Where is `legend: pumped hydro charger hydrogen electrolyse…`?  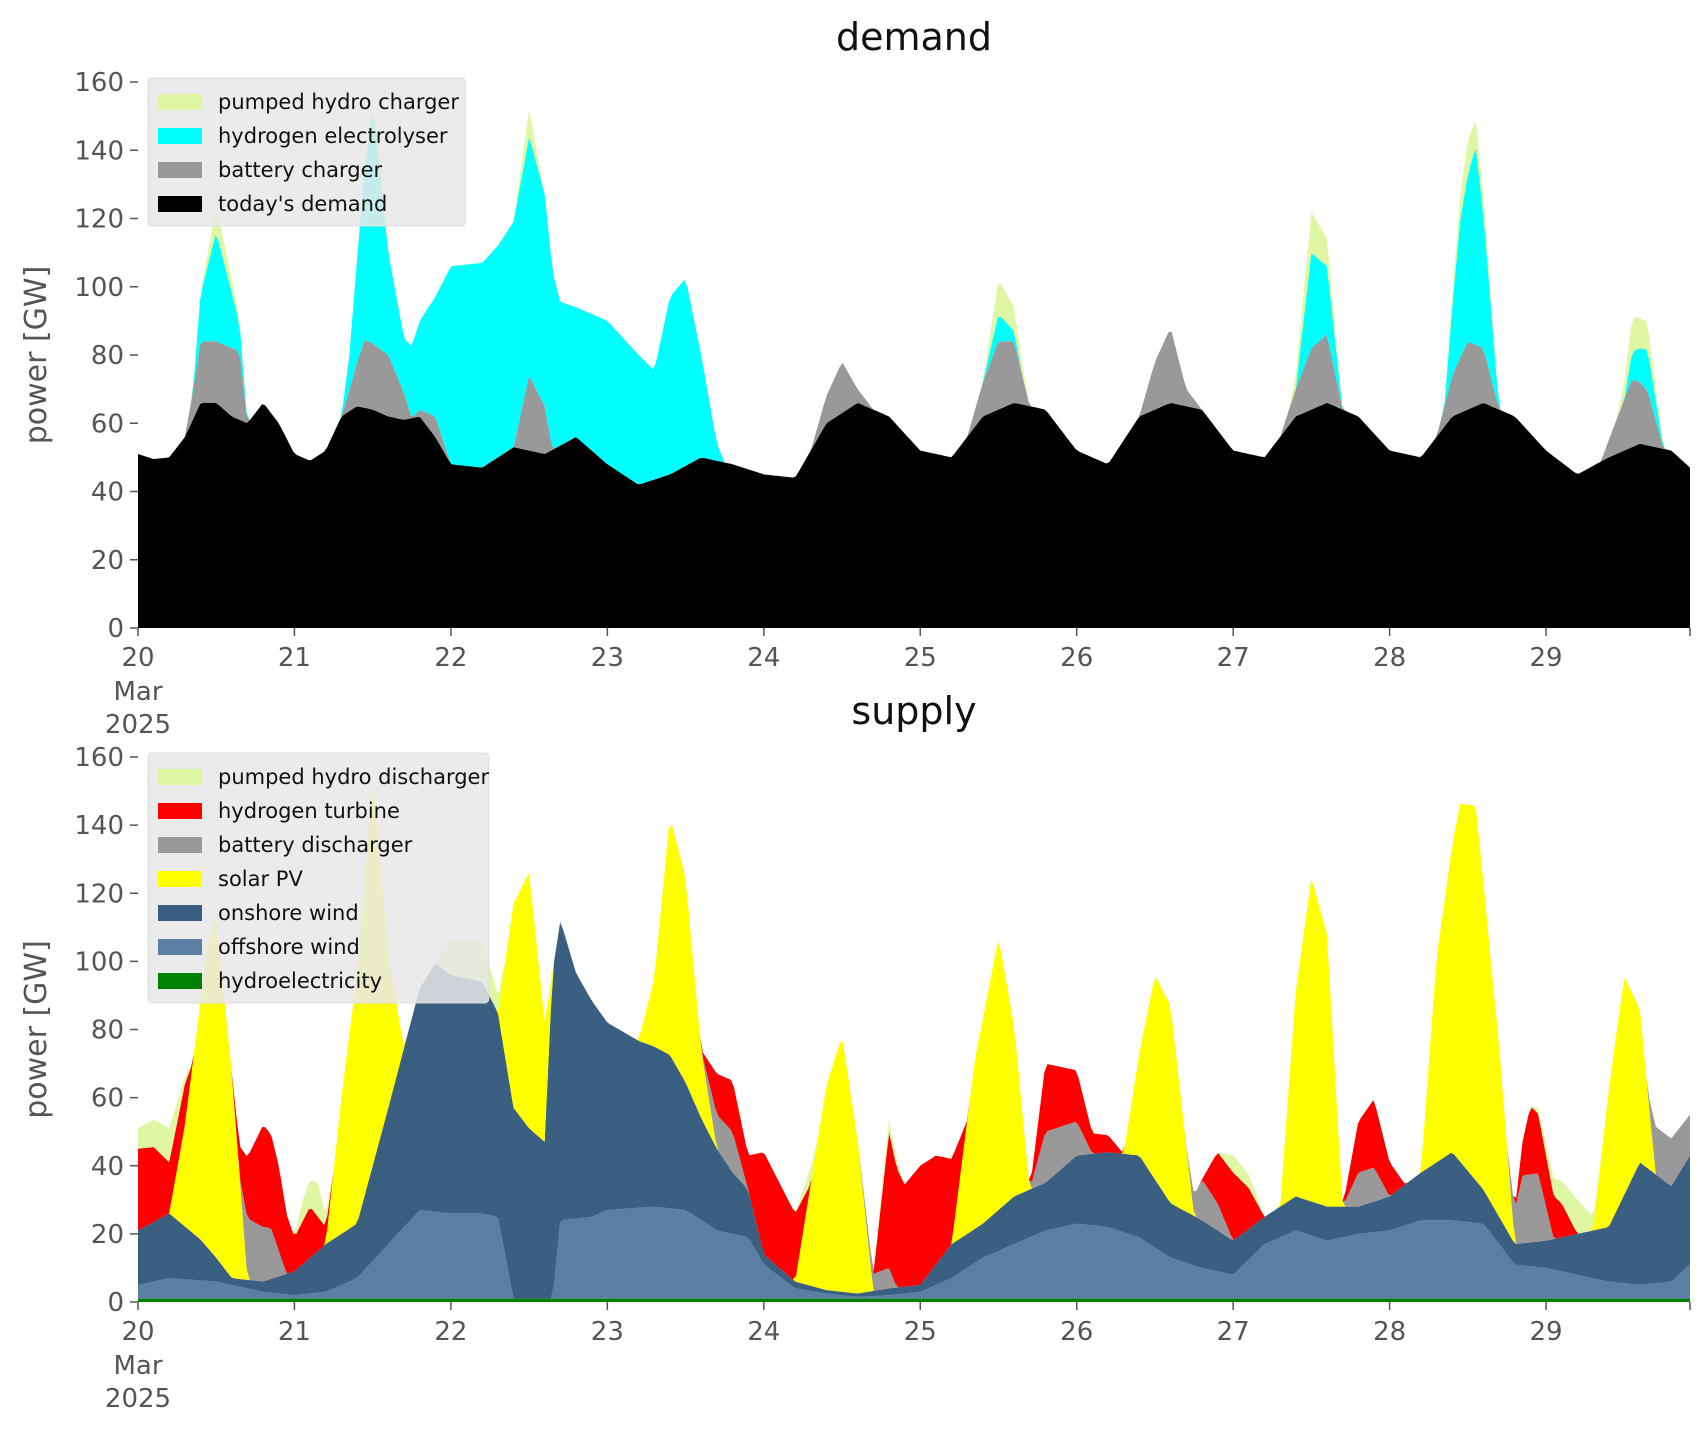 legend: pumped hydro charger hydrogen electrolyse… is located at coordinates (307, 152).